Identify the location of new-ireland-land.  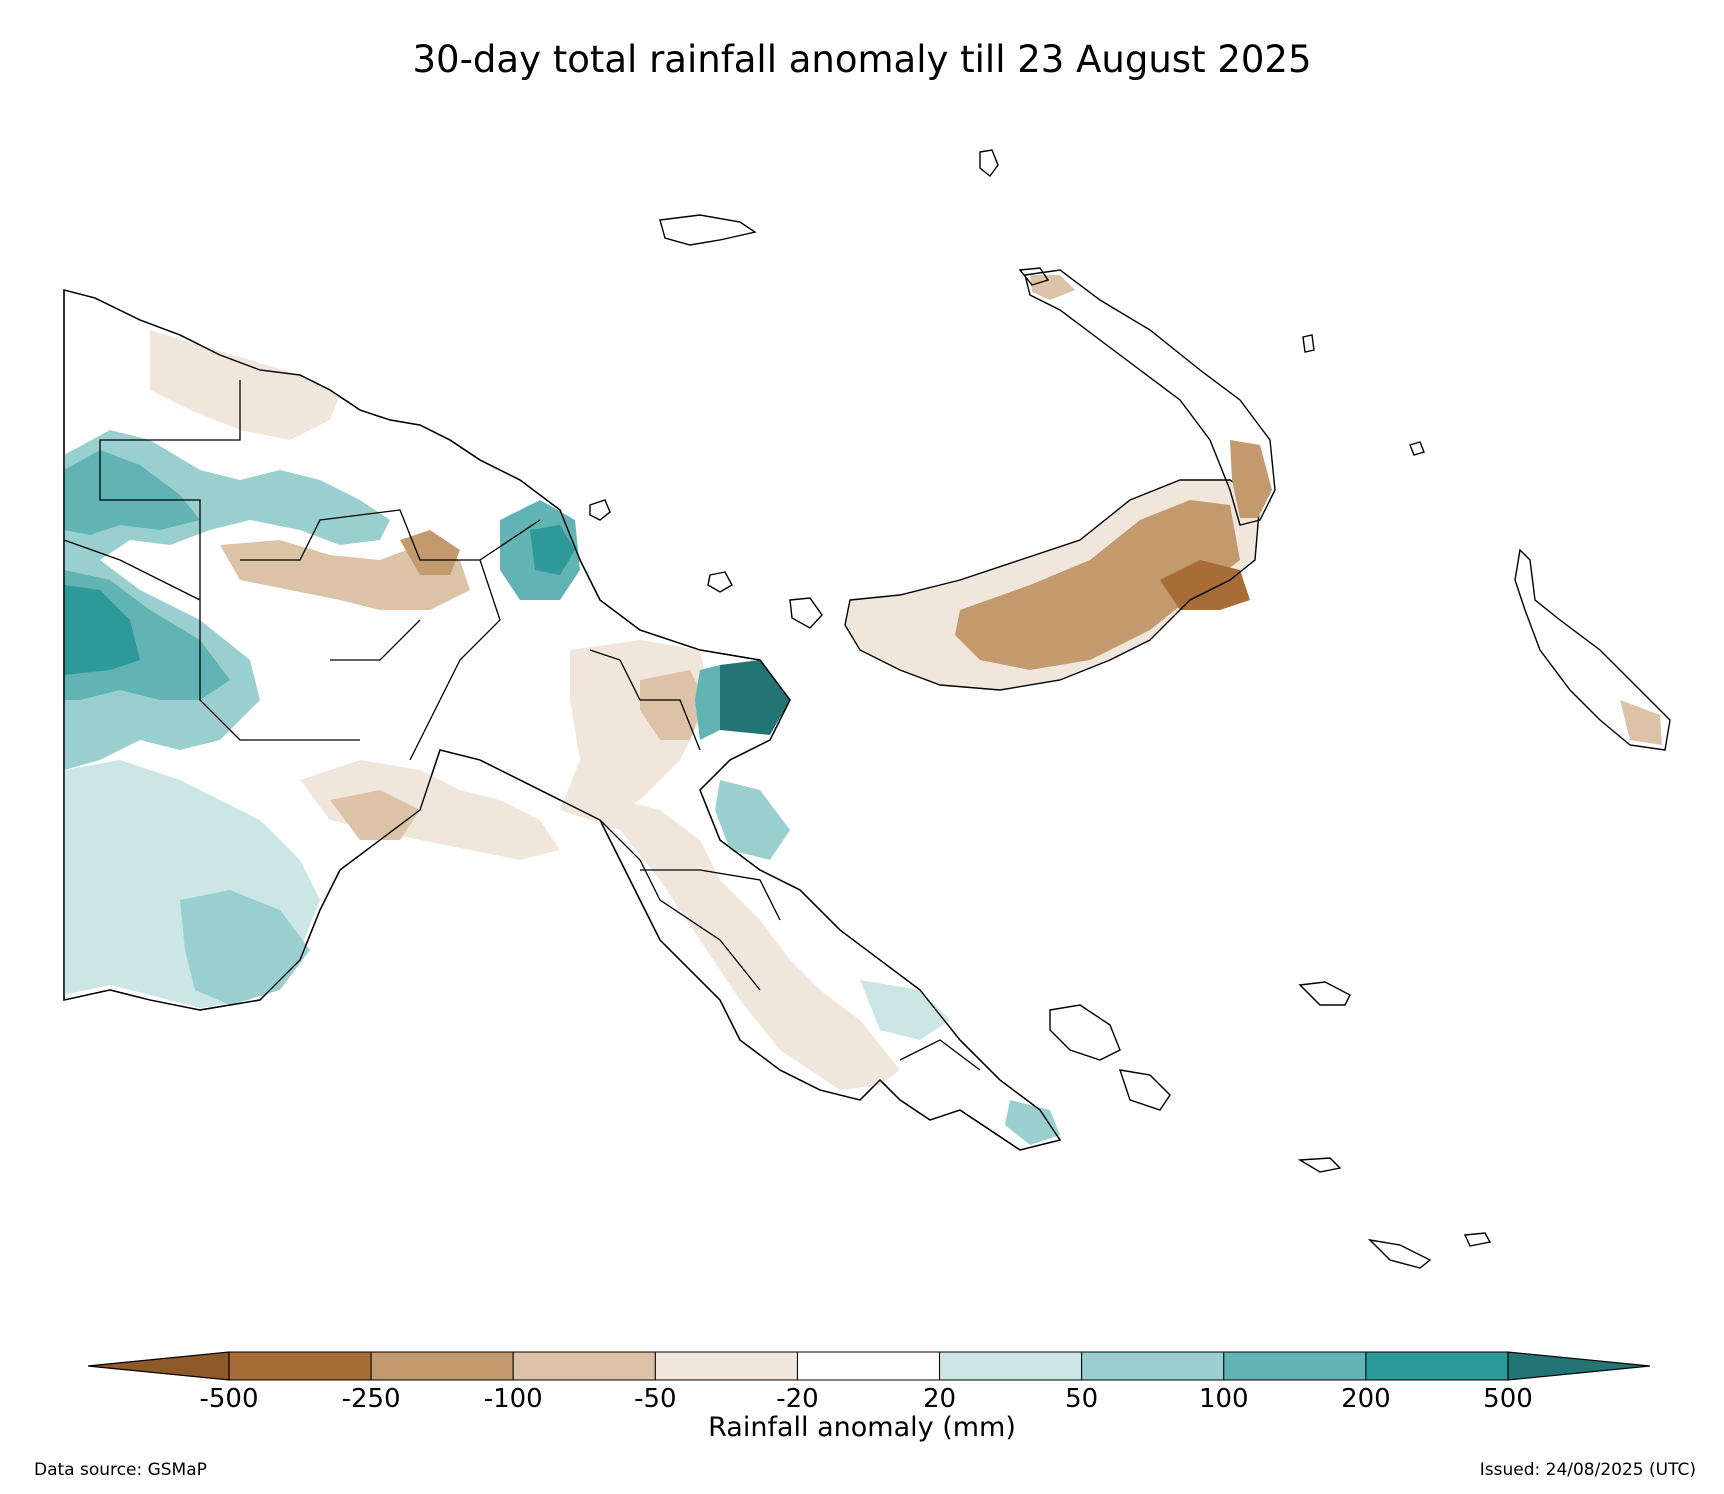
(1150, 397).